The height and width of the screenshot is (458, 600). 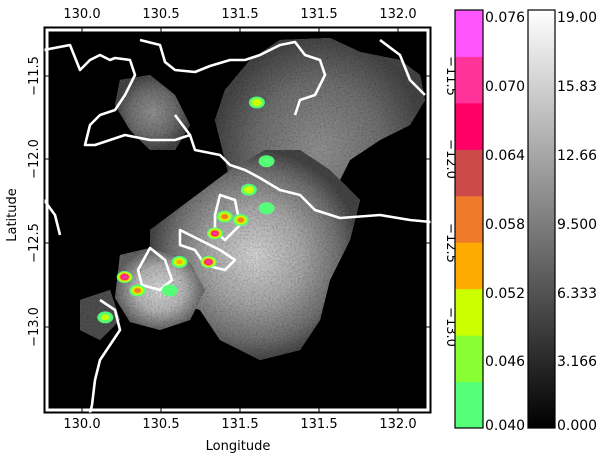 I want to click on overlay-colorbar-tick: 0.040, so click(x=505, y=426).